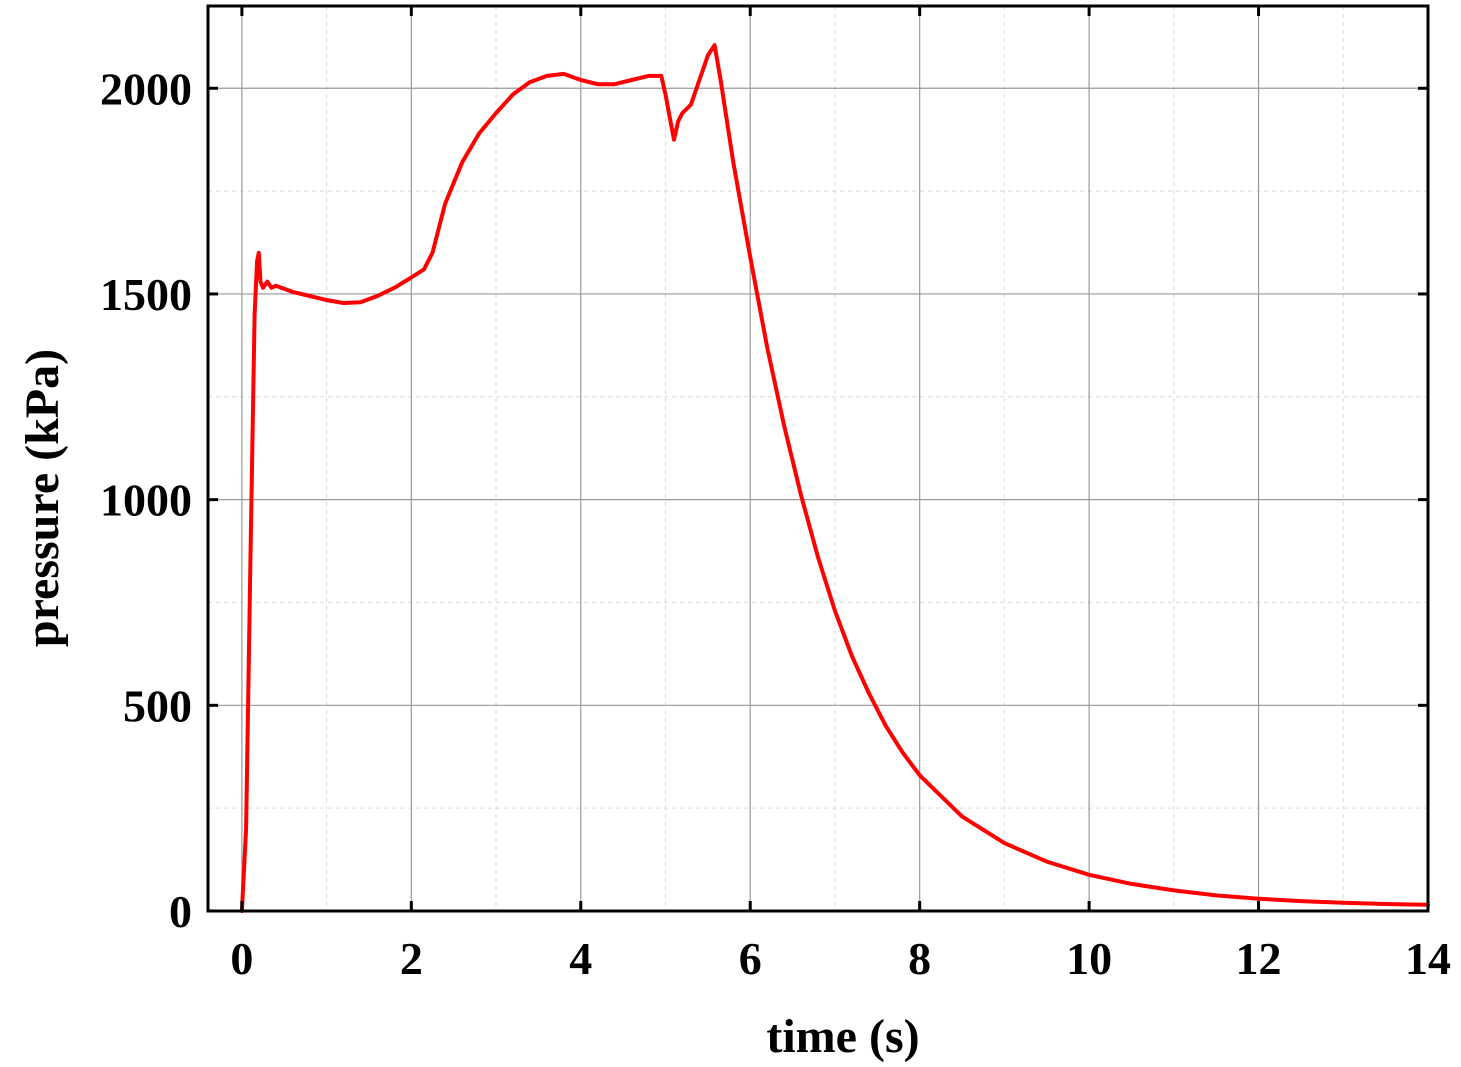 The image size is (1461, 1067). I want to click on y-tick-label: 2000, so click(146, 88).